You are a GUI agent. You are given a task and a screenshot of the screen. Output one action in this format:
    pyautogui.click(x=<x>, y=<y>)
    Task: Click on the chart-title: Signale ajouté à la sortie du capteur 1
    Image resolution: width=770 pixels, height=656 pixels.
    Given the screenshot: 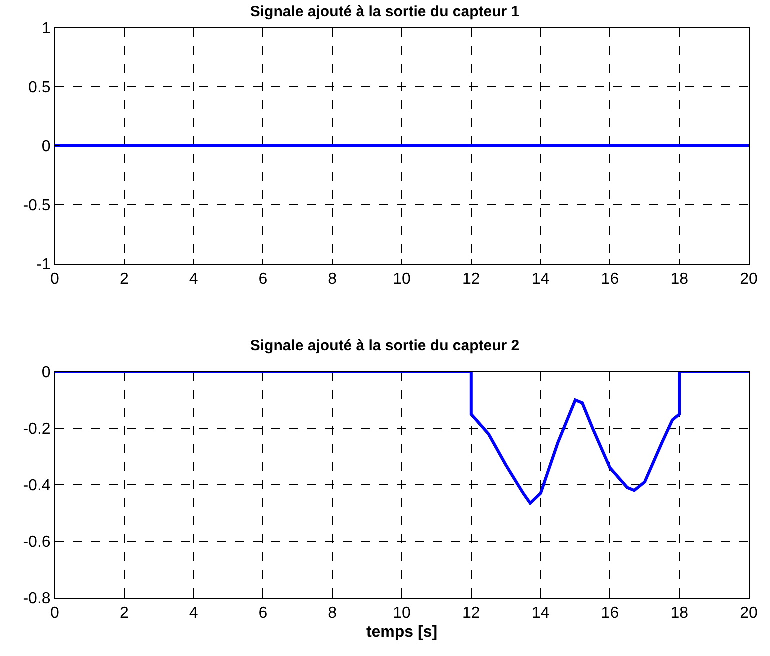 What is the action you would take?
    pyautogui.click(x=385, y=12)
    